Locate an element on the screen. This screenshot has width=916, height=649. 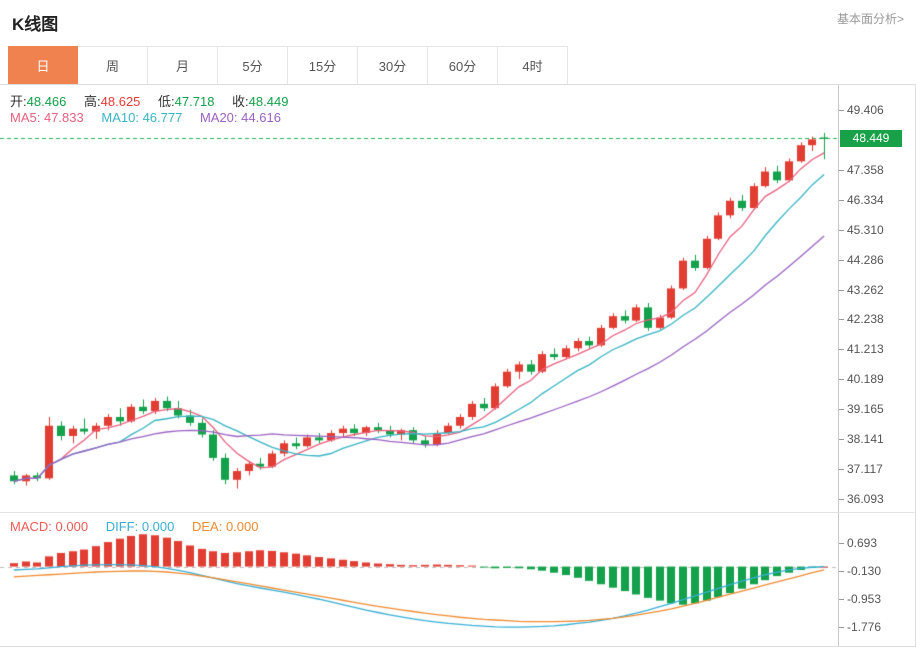
tab-4hour: 4时 is located at coordinates (533, 65).